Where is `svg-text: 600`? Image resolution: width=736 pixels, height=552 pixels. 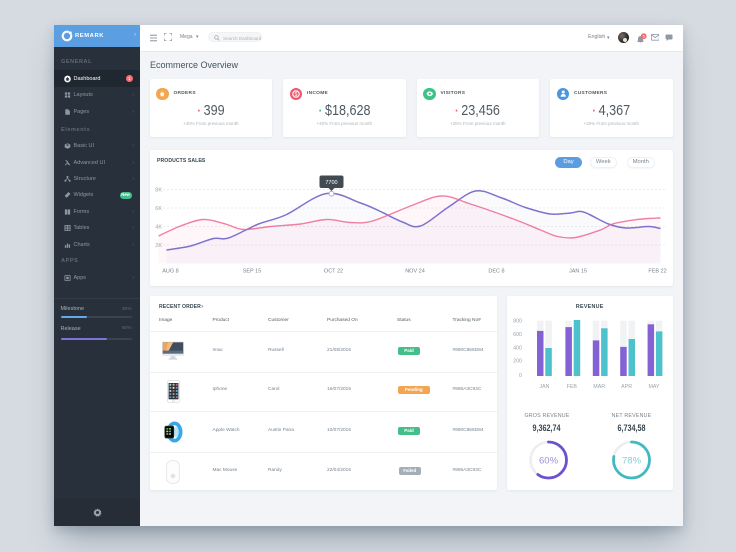 svg-text: 600 is located at coordinates (517, 335).